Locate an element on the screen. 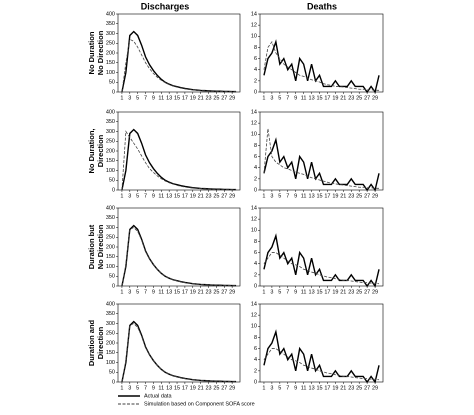  y-tick-label: 250 is located at coordinates (110, 238).